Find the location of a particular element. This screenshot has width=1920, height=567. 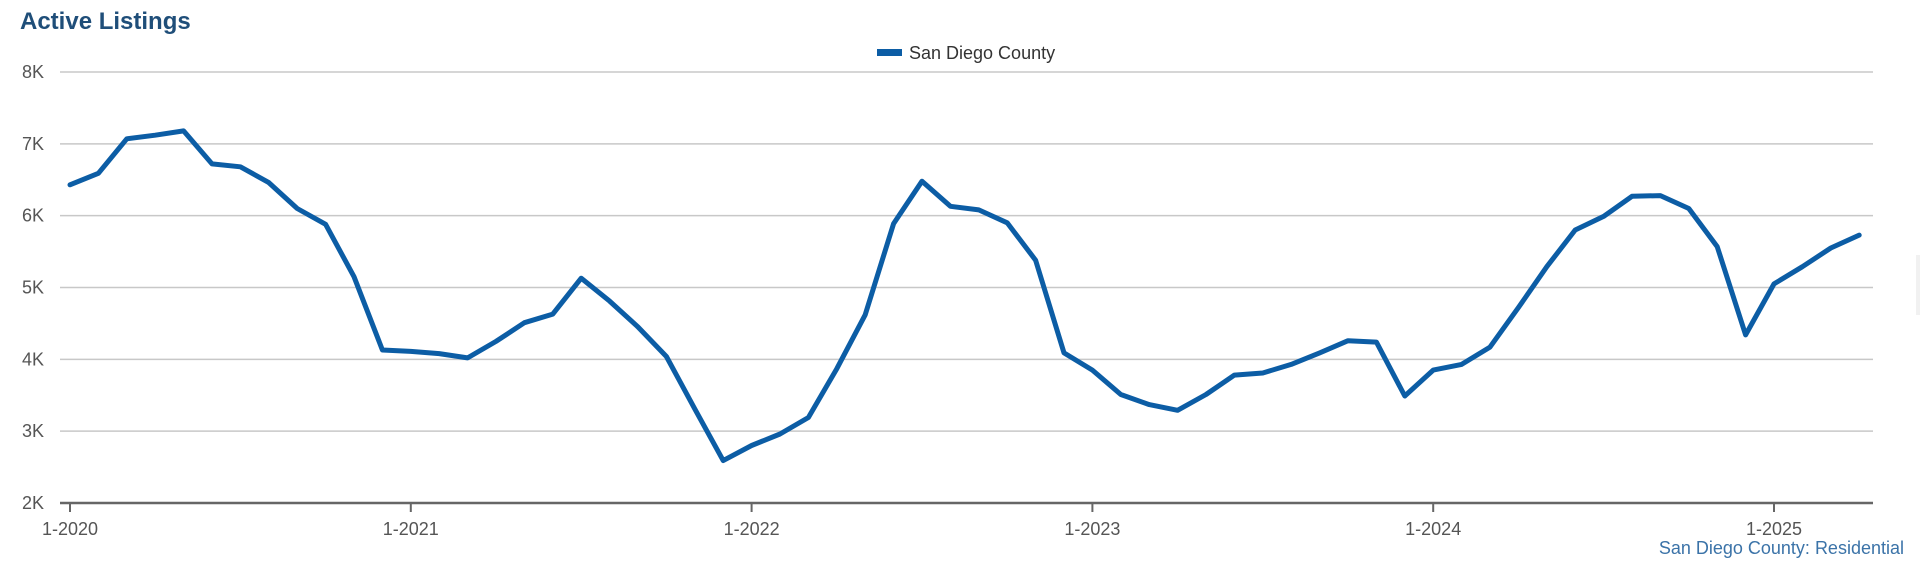

legend-label: San Diego County is located at coordinates (982, 53).